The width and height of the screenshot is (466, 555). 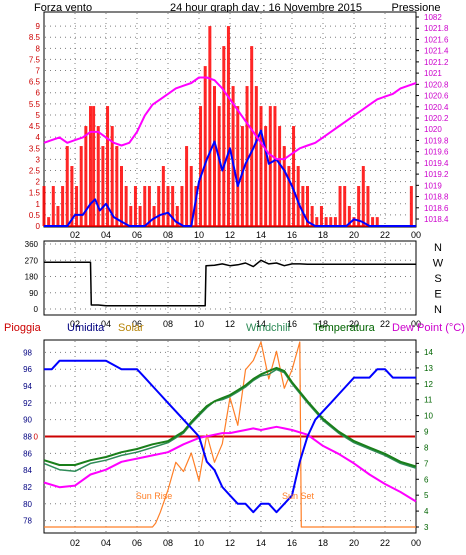 I want to click on y-tick-label-pressure: 1018.4, so click(x=436, y=219).